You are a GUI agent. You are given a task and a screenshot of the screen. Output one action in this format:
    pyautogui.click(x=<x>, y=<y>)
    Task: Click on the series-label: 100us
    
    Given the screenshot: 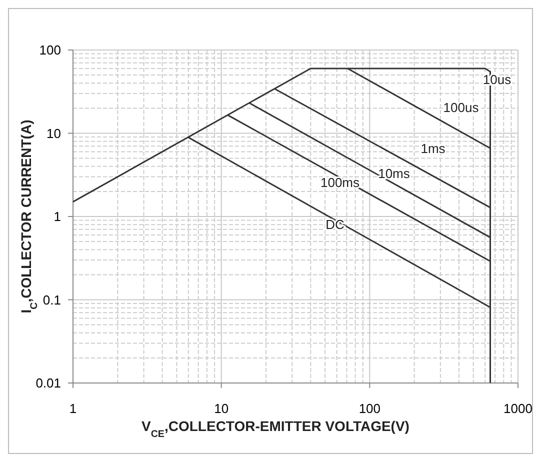 What is the action you would take?
    pyautogui.click(x=461, y=107)
    